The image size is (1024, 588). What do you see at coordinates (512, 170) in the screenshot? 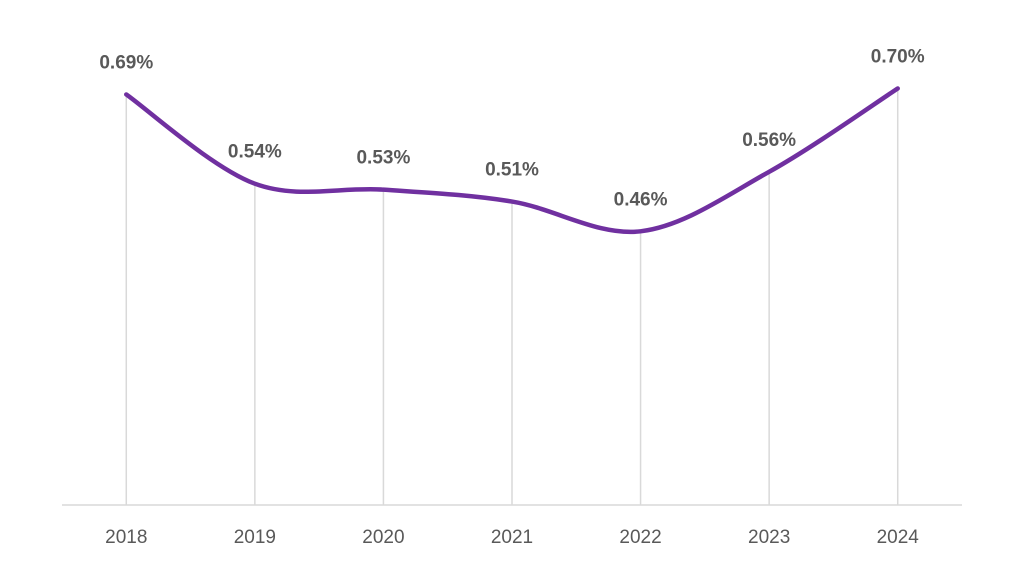
I see `data-label: 0.51%` at bounding box center [512, 170].